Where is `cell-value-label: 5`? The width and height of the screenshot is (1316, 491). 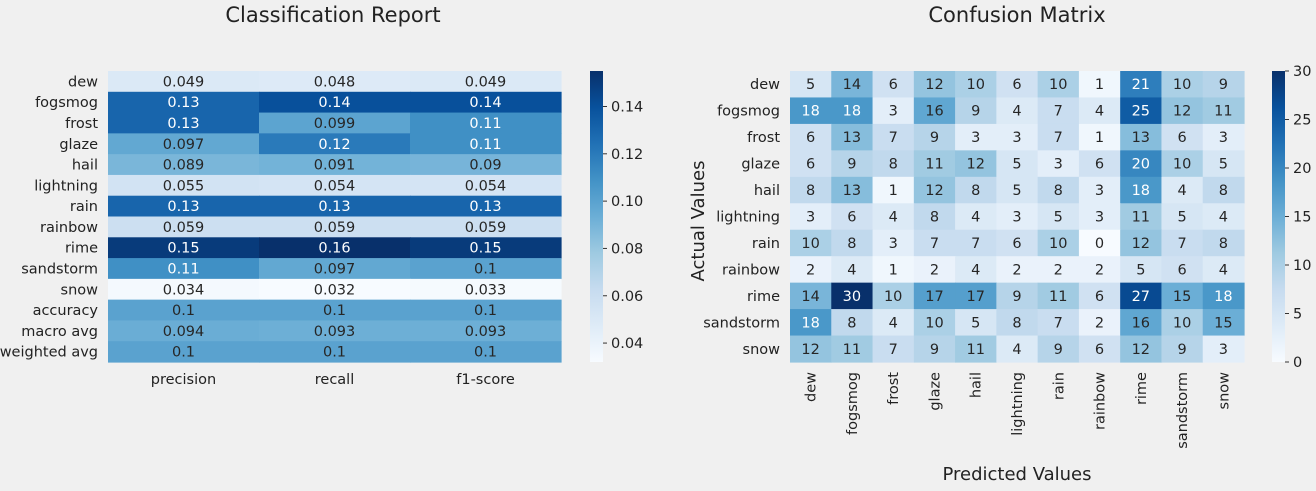 cell-value-label: 5 is located at coordinates (1181, 218).